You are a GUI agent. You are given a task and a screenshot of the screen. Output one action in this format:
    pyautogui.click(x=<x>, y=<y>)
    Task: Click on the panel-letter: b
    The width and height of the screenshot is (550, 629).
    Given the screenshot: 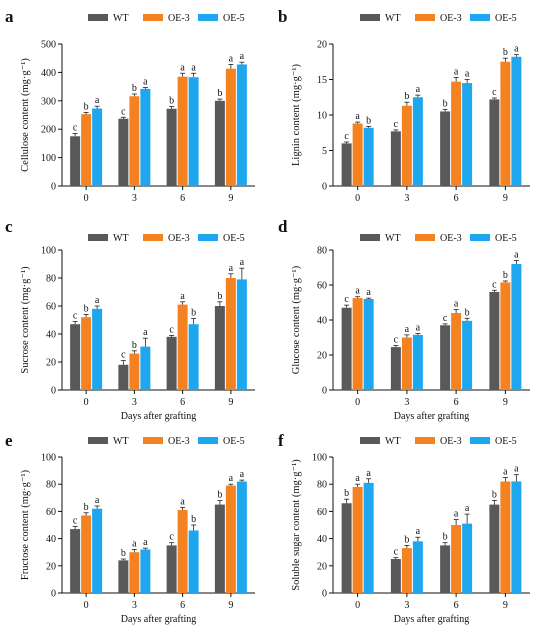 What is the action you would take?
    pyautogui.click(x=282, y=16)
    